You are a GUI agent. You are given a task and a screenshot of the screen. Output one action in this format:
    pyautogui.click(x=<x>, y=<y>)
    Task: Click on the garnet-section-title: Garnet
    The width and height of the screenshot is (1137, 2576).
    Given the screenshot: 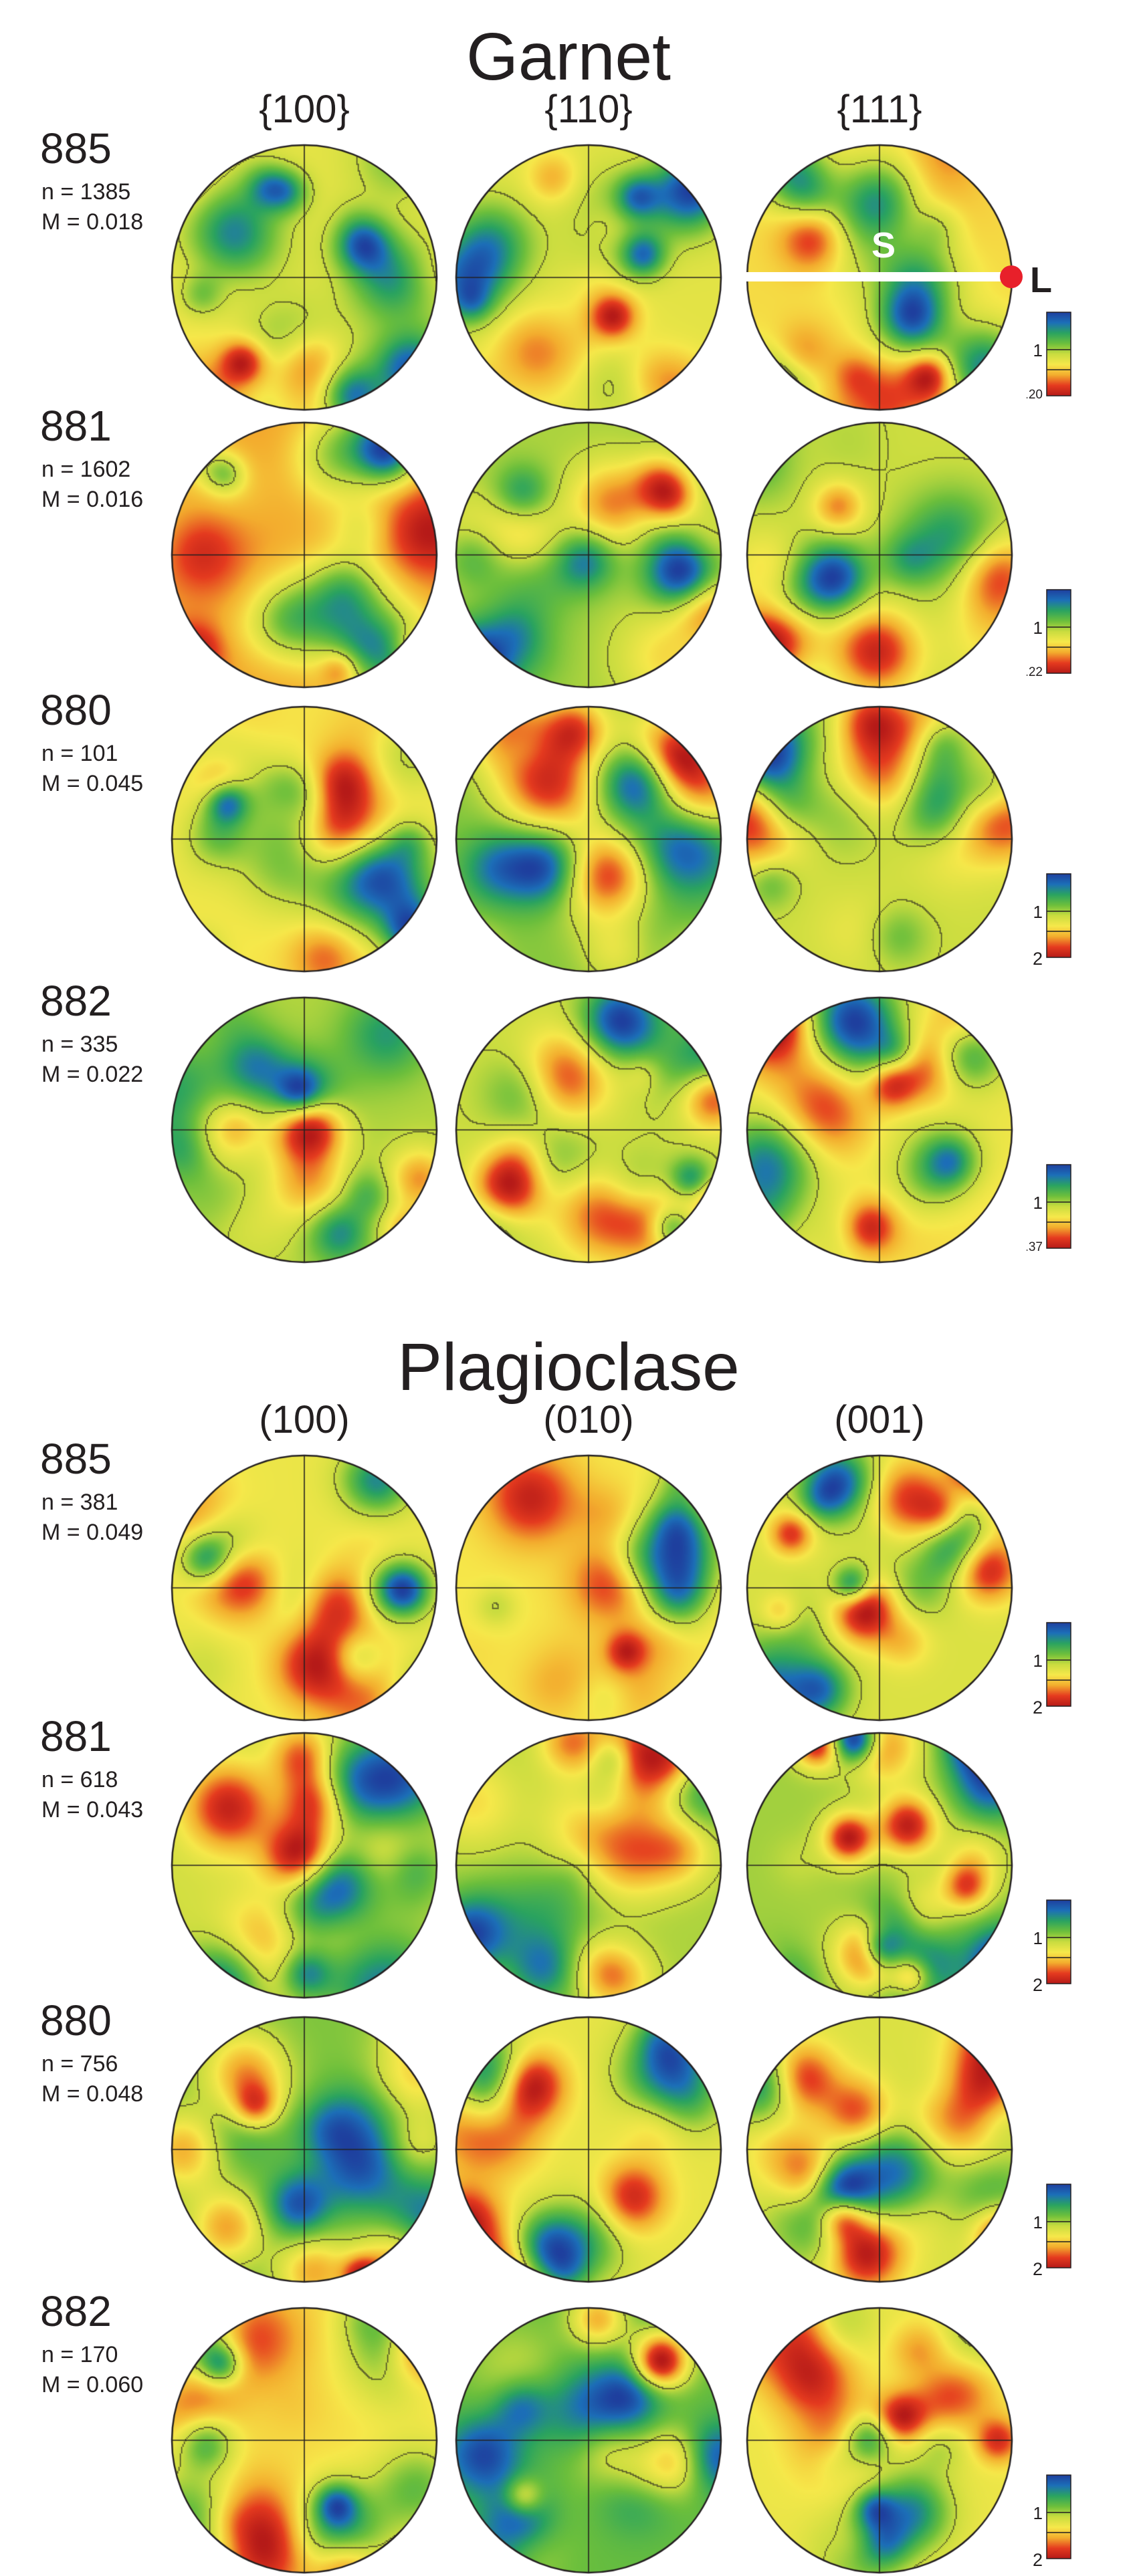 What is the action you would take?
    pyautogui.click(x=568, y=56)
    